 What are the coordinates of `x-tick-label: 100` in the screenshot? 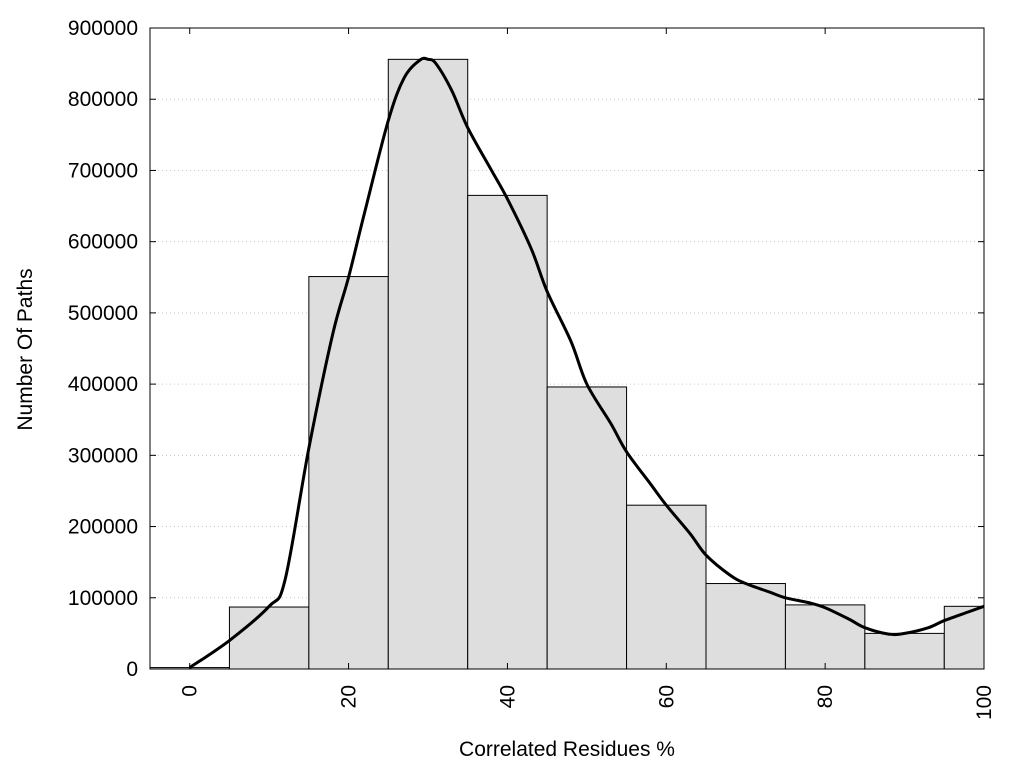 It's located at (984, 702).